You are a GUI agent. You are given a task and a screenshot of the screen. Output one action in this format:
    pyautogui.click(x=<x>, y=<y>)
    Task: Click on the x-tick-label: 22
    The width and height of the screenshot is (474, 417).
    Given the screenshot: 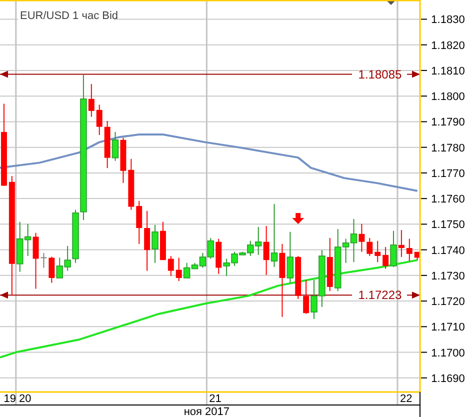 What is the action you would take?
    pyautogui.click(x=406, y=399)
    